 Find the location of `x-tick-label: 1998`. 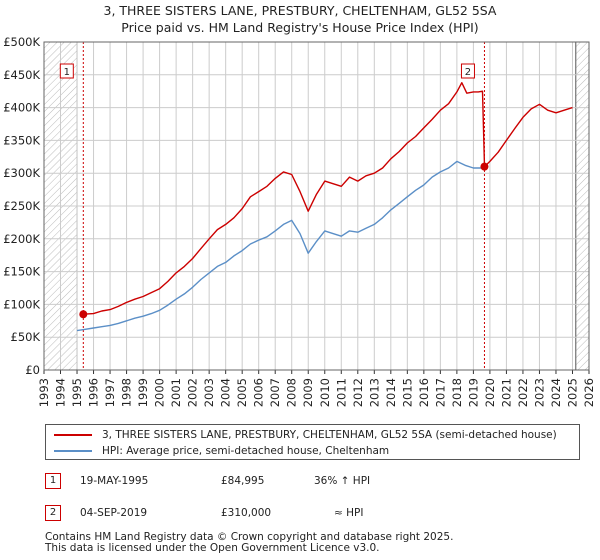

x-tick-label: 1998 is located at coordinates (127, 392).